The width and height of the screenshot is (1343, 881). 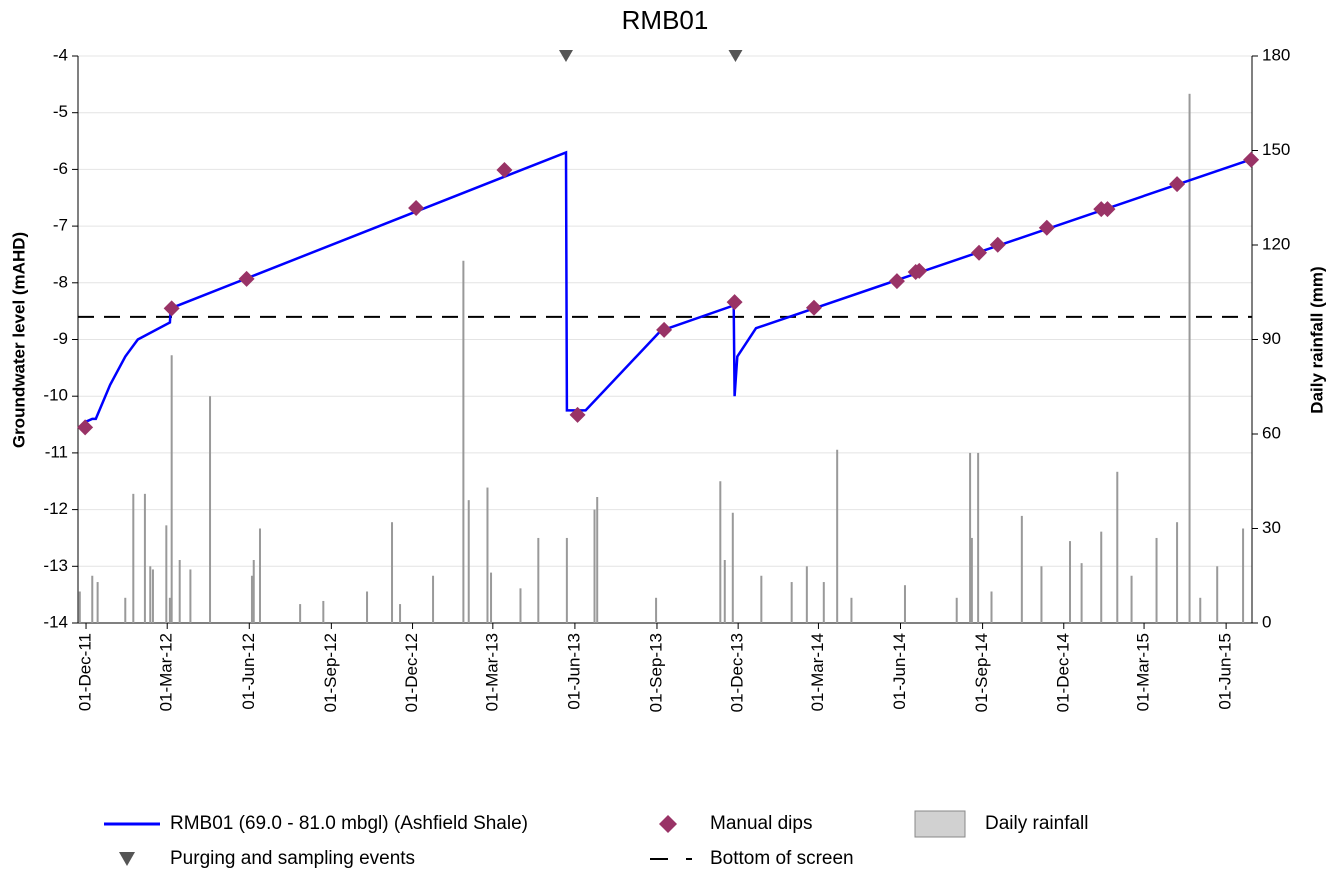 I want to click on y2-tick-label: 150, so click(x=1276, y=149).